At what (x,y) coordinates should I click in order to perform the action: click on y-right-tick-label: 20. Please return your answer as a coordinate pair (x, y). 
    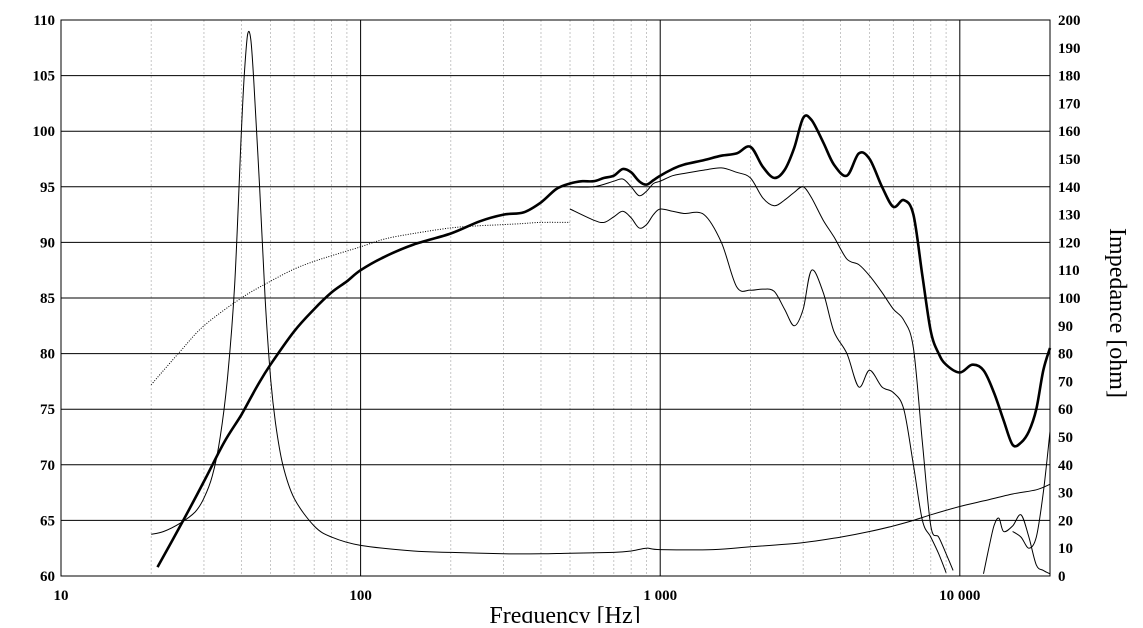
    Looking at the image, I should click on (1065, 521).